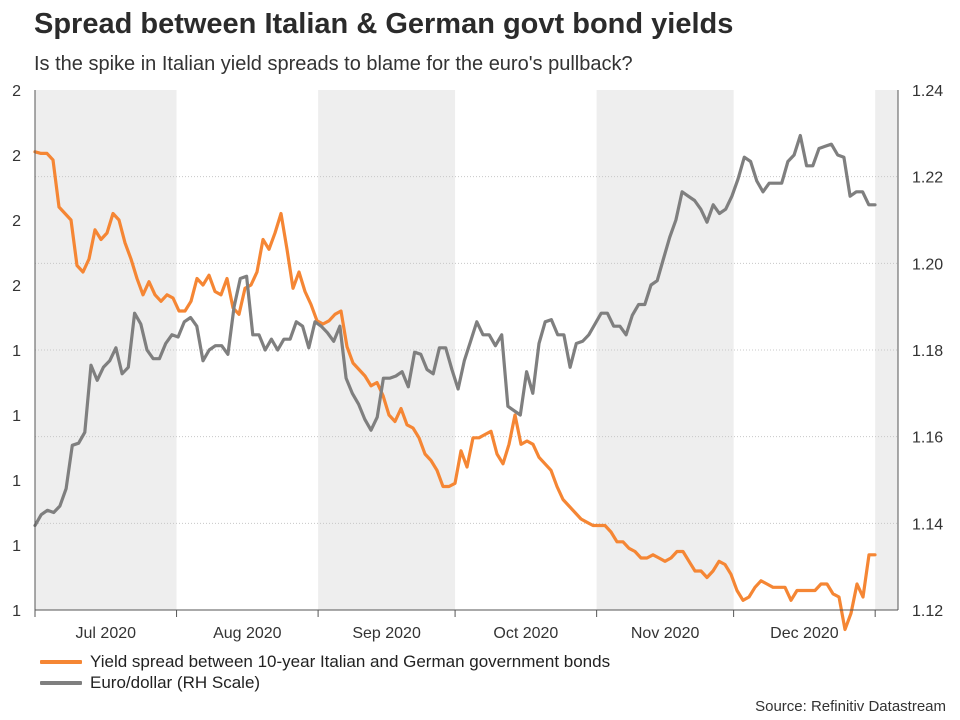 The height and width of the screenshot is (720, 960). I want to click on y-left-tick-5: 1, so click(16, 416).